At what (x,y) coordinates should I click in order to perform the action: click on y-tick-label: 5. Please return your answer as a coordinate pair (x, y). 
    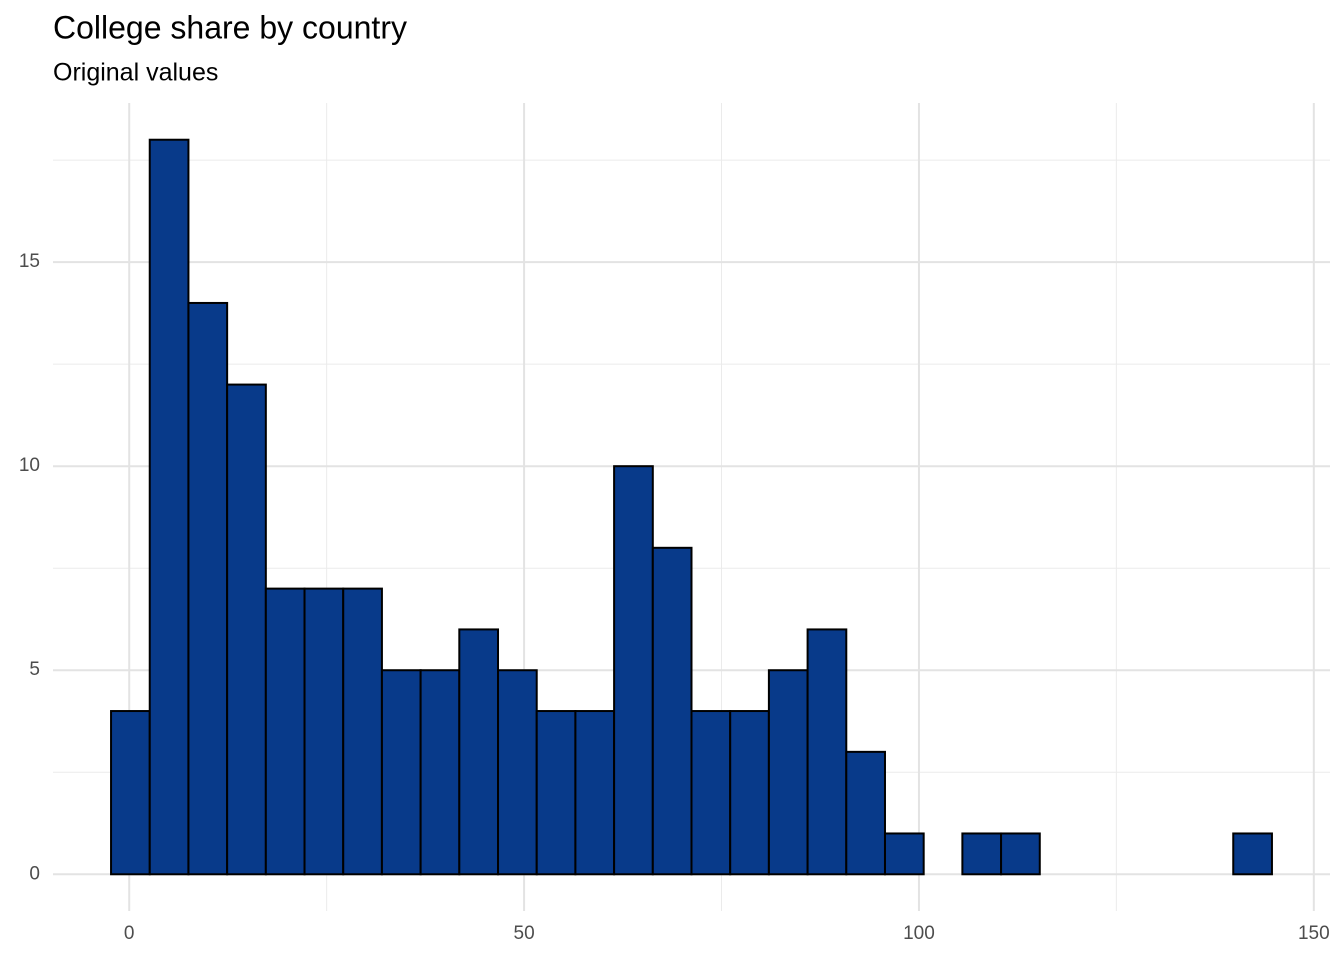
    Looking at the image, I should click on (34, 669).